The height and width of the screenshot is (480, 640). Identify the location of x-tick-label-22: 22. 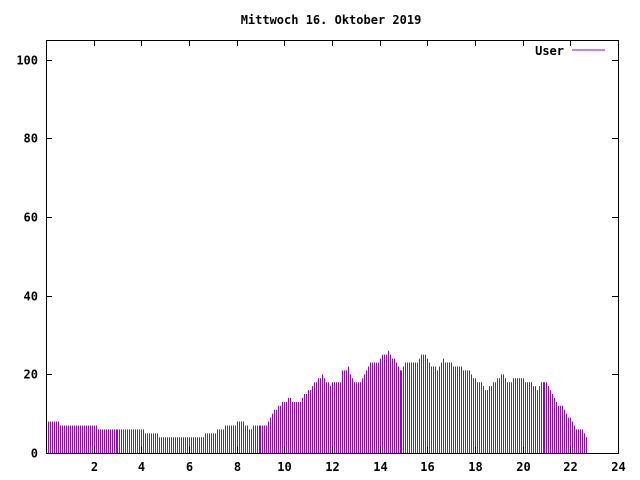
(570, 467).